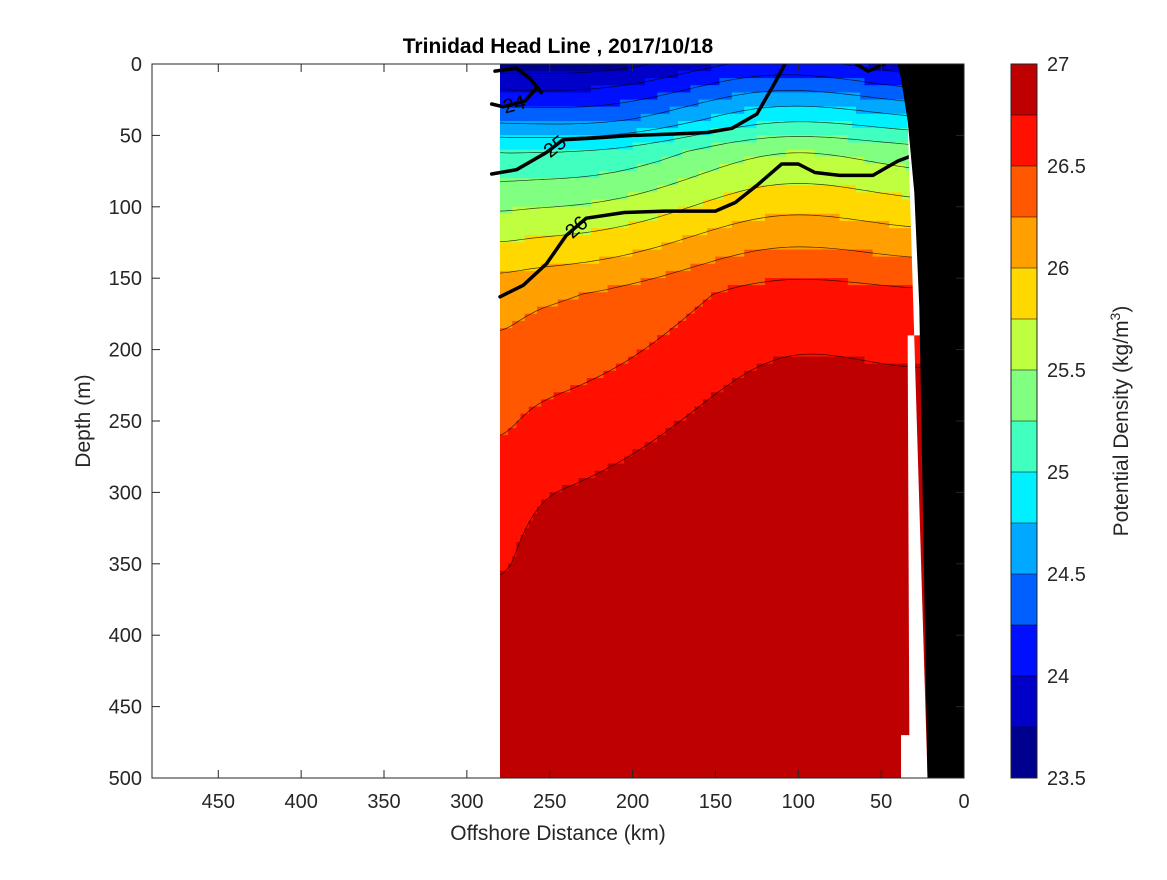 The width and height of the screenshot is (1167, 880). Describe the element at coordinates (1066, 779) in the screenshot. I see `colorbar-tick-label: 23.5` at that location.